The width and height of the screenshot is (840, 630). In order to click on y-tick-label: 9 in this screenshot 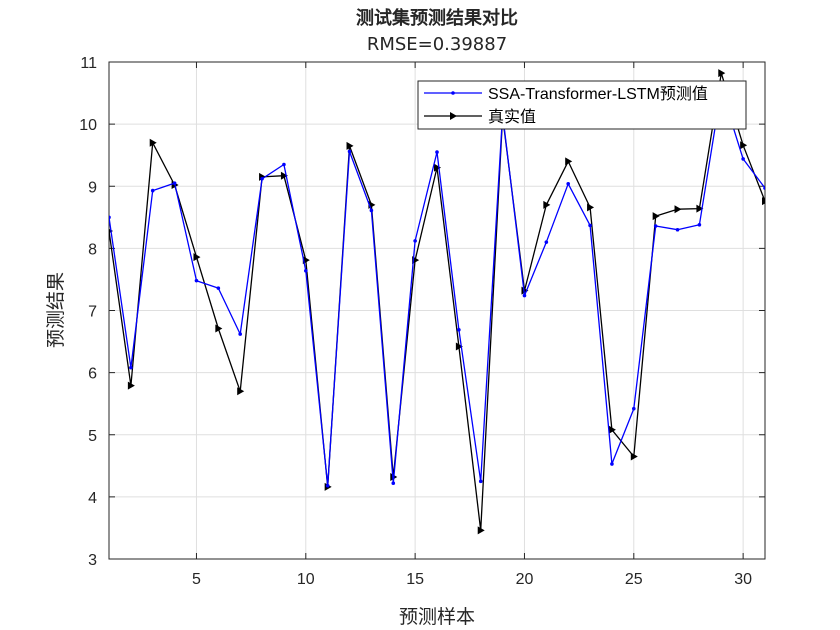, I will do `click(92, 187)`.